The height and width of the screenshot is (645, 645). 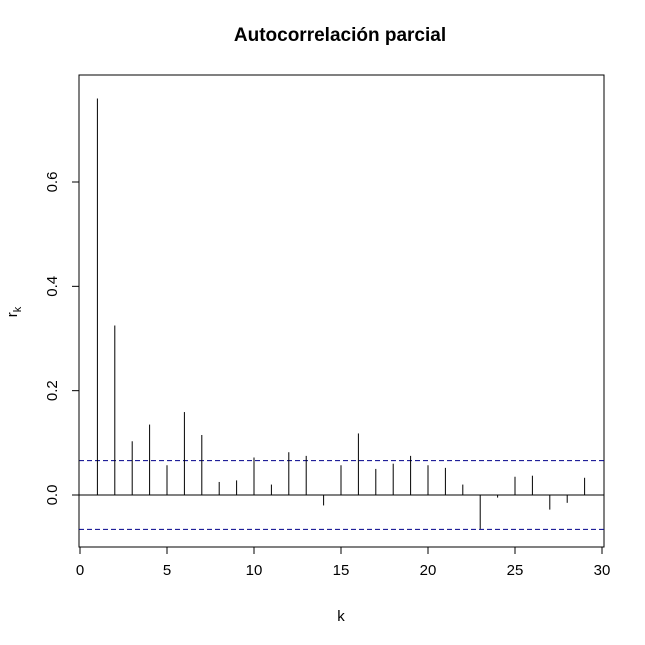 What do you see at coordinates (341, 570) in the screenshot?
I see `x-tick-label: 15` at bounding box center [341, 570].